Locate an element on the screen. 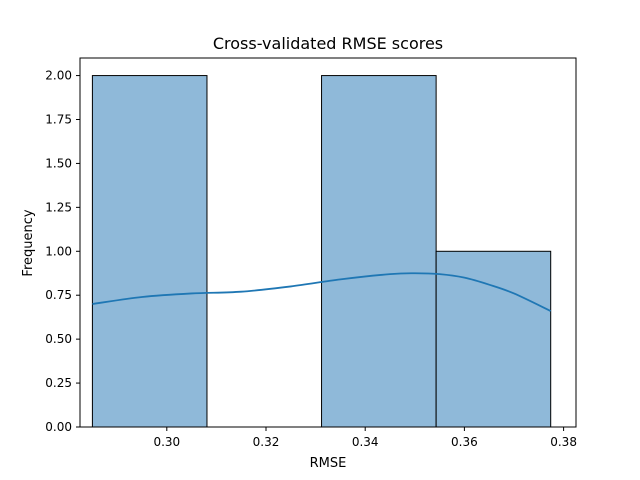 The height and width of the screenshot is (480, 640). x-axis-ticks: 0.30 0.32 0.34 0.36 0.38 is located at coordinates (365, 438).